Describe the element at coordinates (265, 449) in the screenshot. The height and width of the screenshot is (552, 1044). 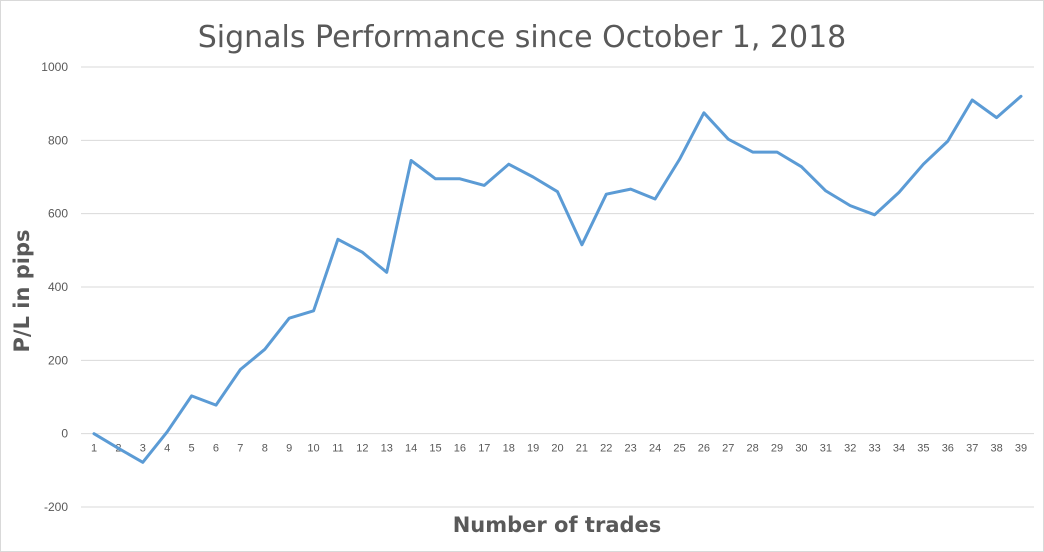
I see `x-tick-label: 8` at that location.